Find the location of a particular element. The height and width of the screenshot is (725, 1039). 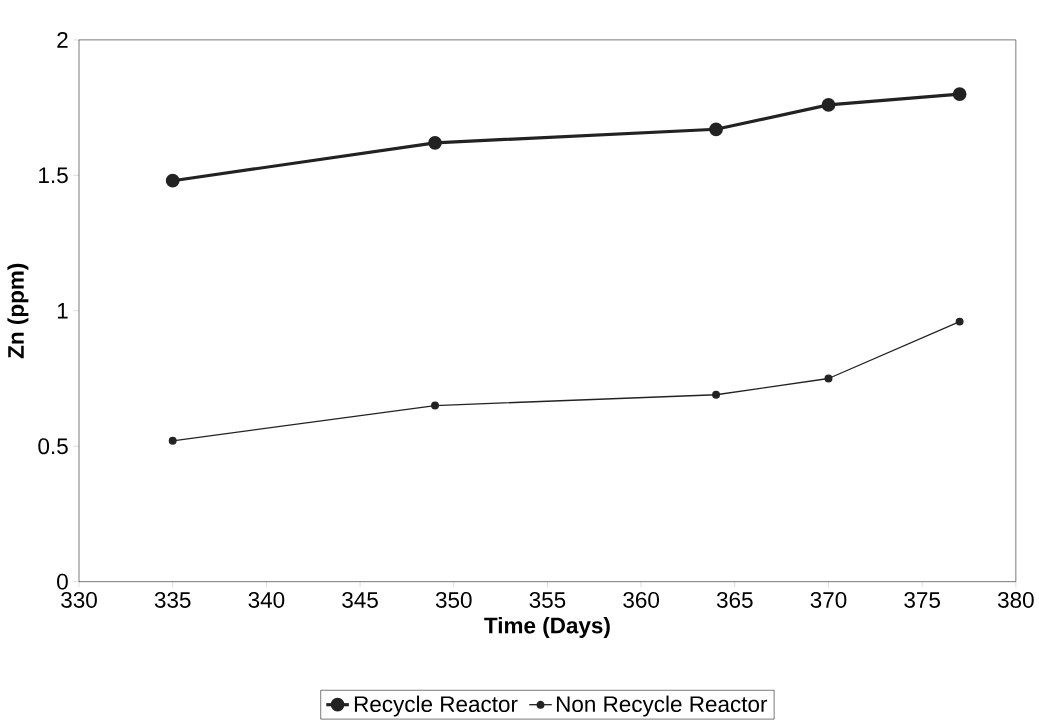

x-tick-label: 330 is located at coordinates (79, 600).